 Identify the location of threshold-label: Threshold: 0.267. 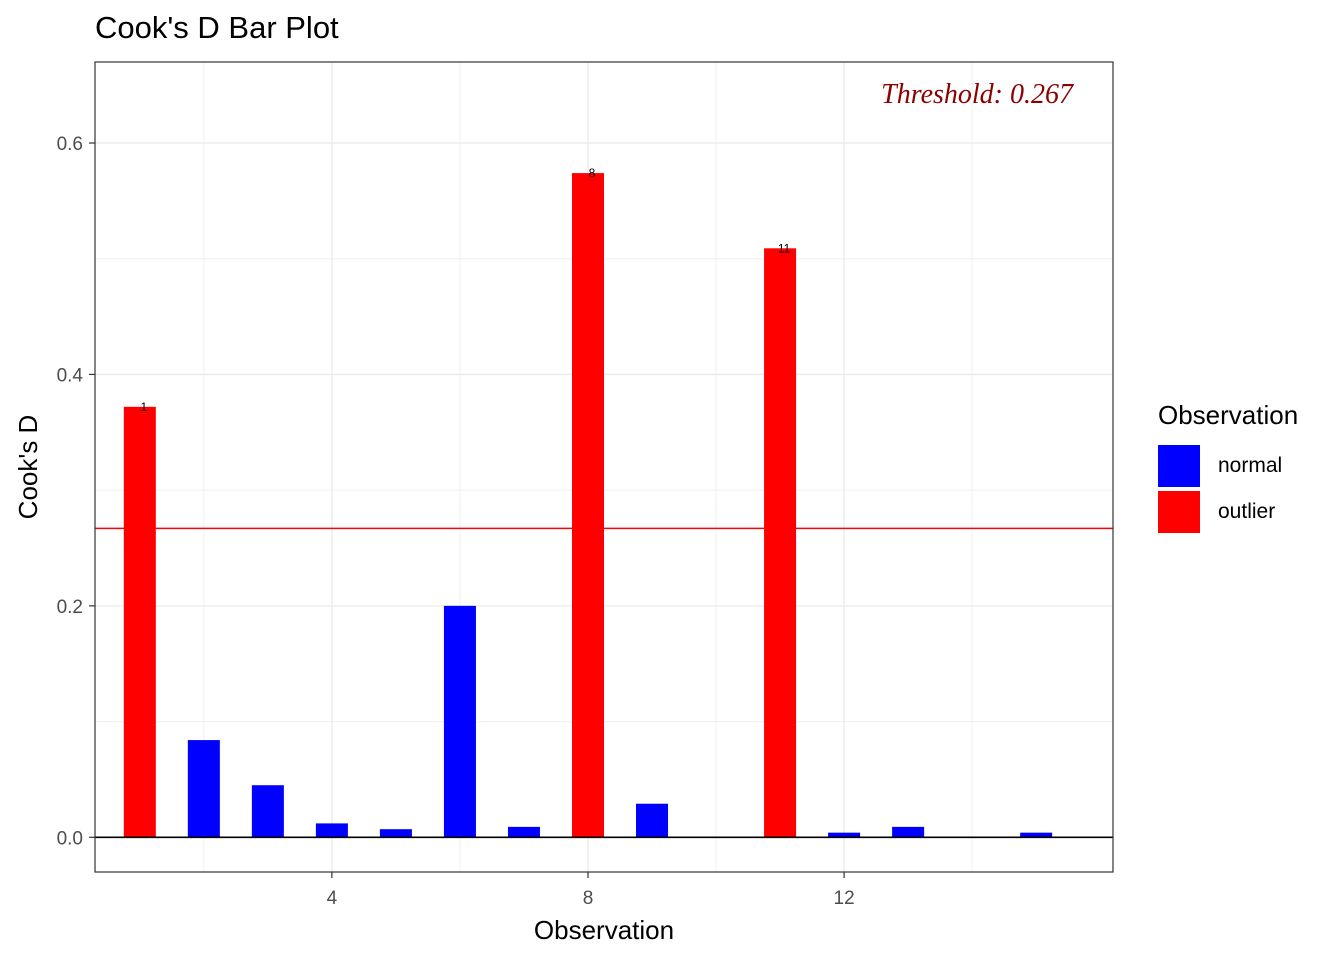
(977, 94).